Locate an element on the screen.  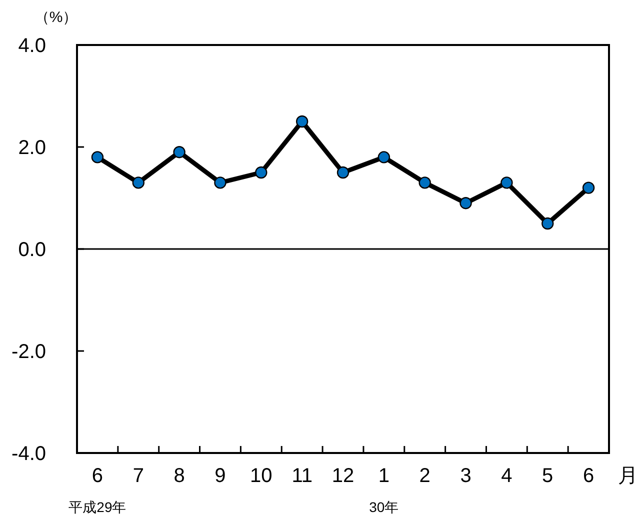
x-tick-label: 11 is located at coordinates (302, 476).